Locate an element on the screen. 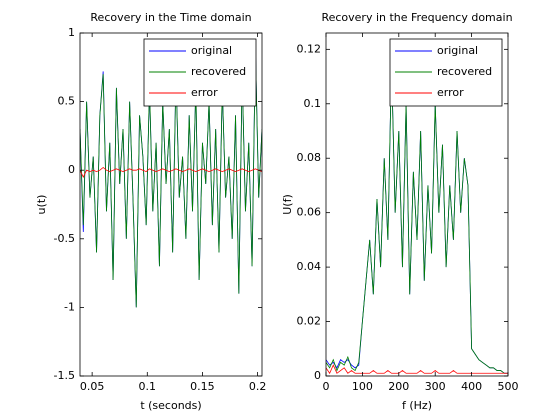  x-tick-label: 300 is located at coordinates (435, 386).